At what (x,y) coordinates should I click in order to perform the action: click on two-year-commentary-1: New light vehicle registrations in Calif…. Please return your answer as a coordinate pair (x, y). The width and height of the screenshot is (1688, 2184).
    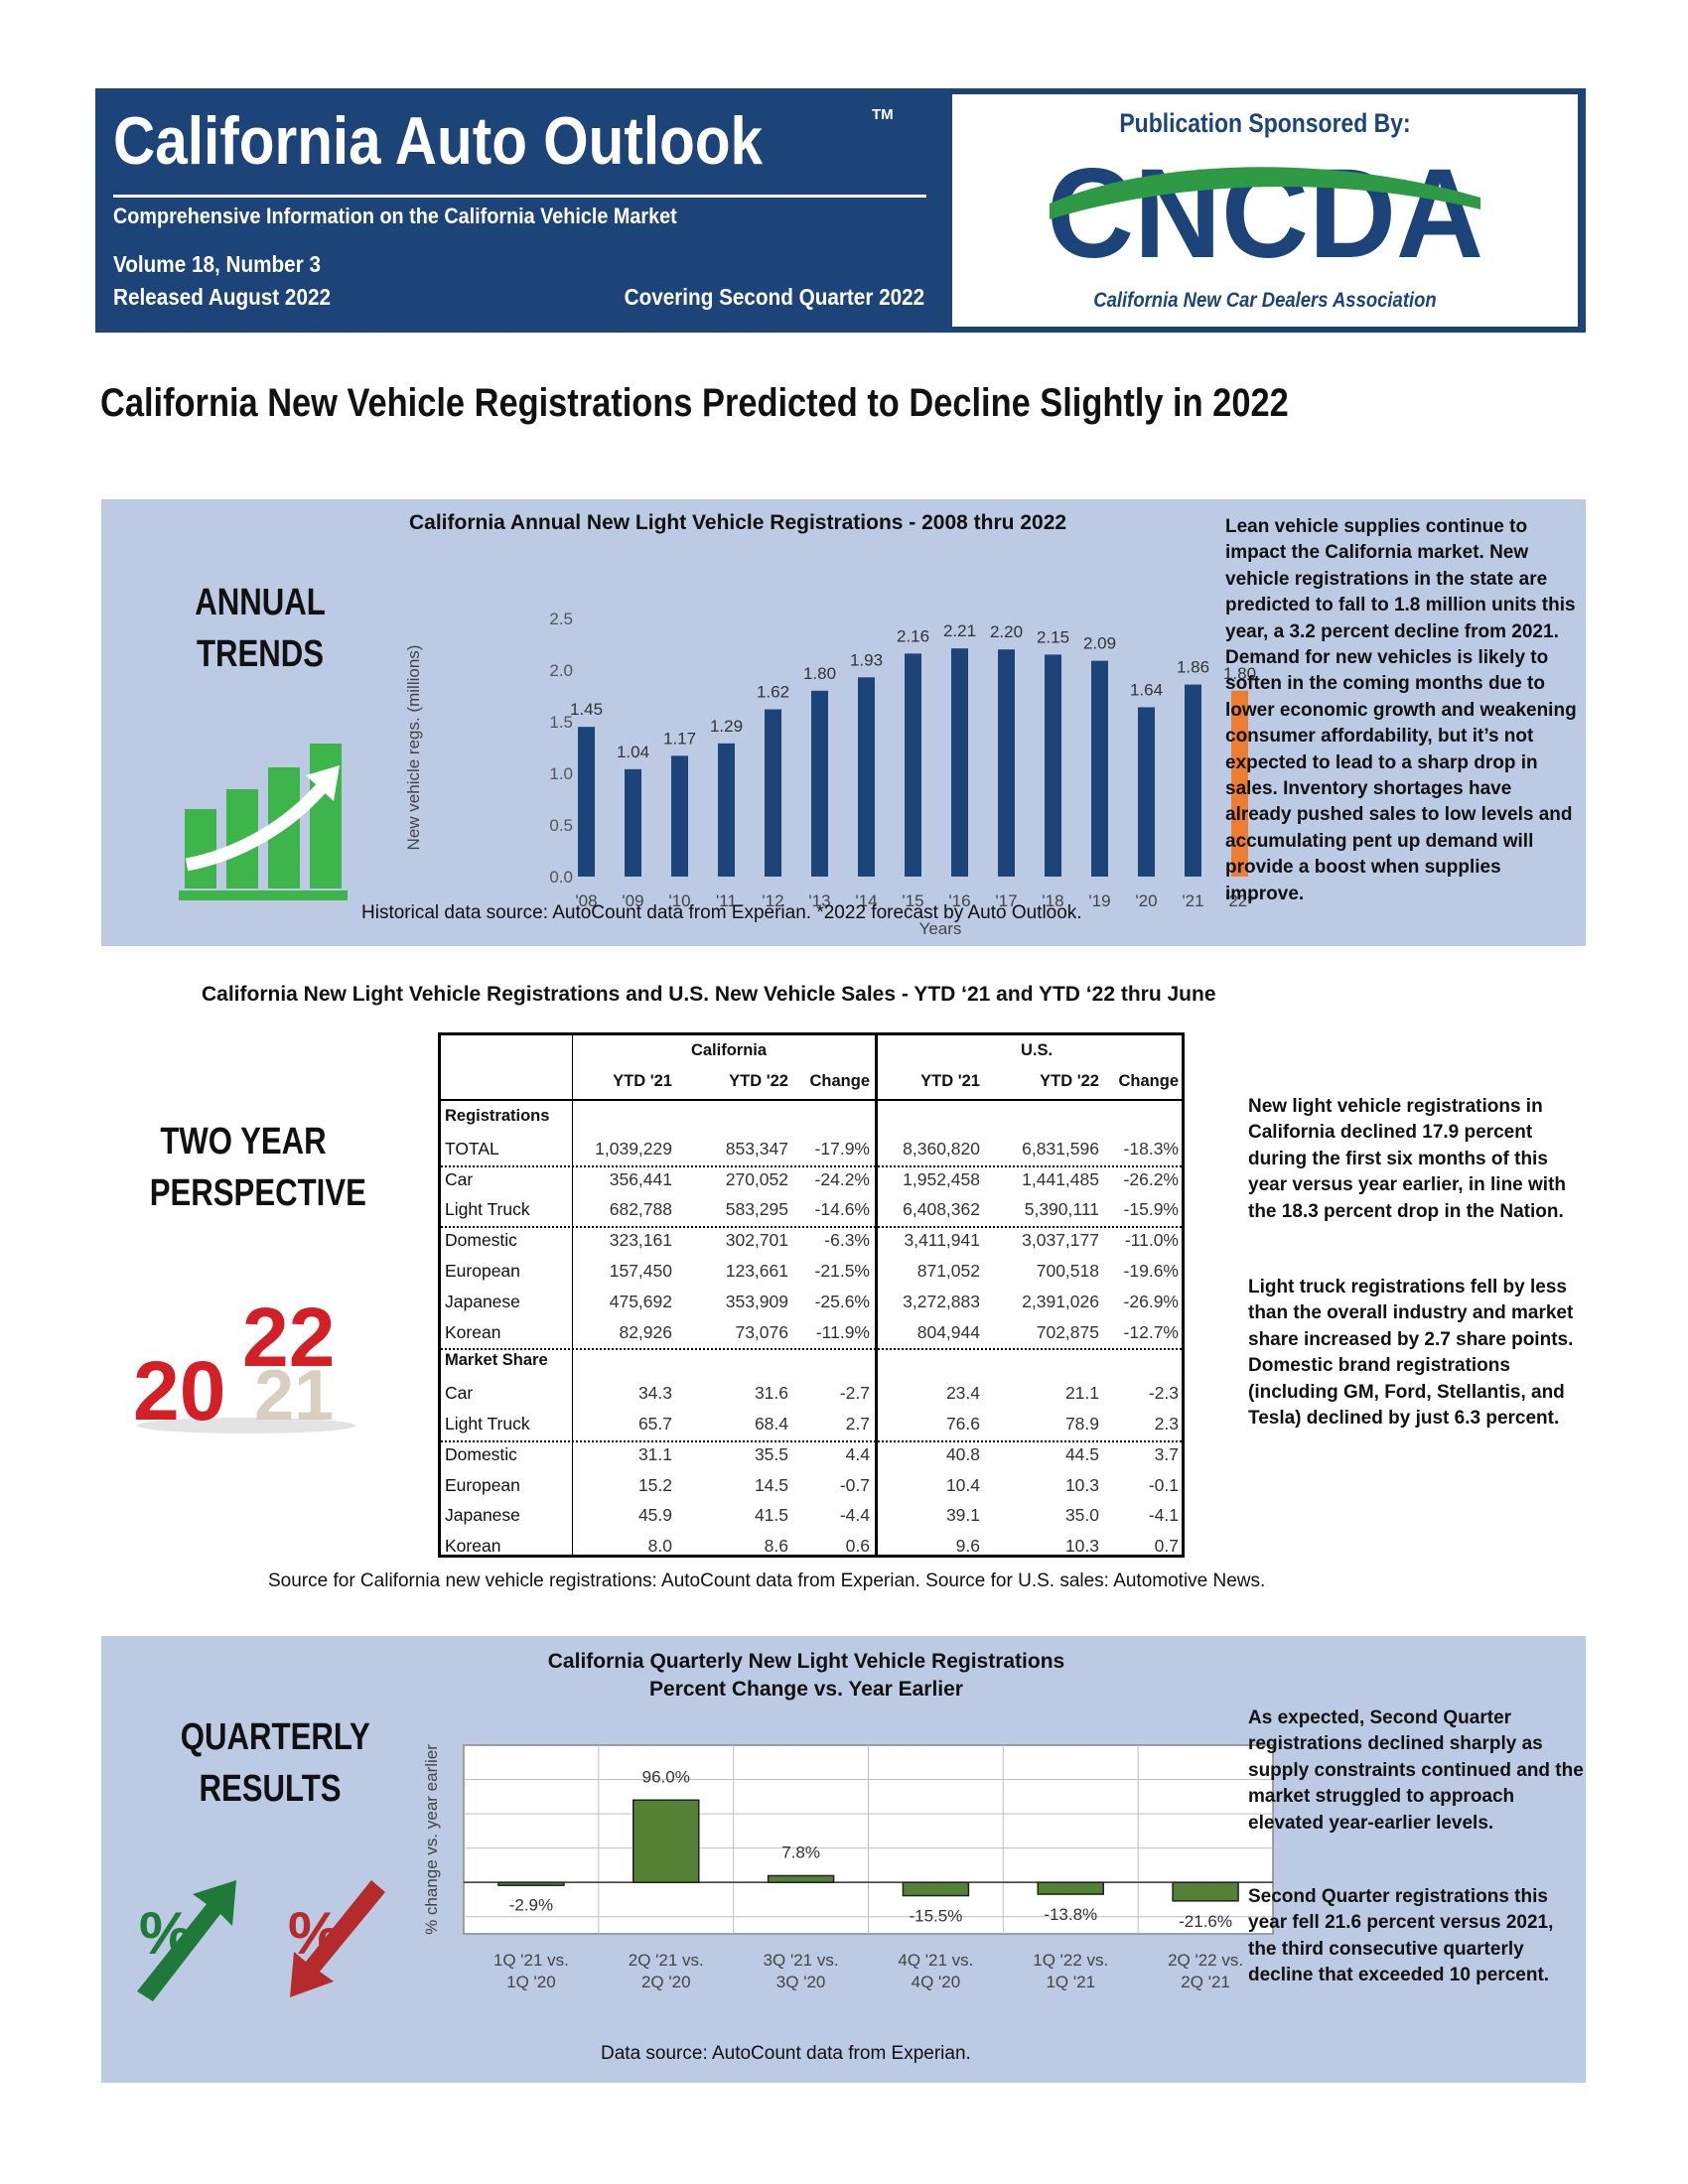
    Looking at the image, I should click on (1407, 1159).